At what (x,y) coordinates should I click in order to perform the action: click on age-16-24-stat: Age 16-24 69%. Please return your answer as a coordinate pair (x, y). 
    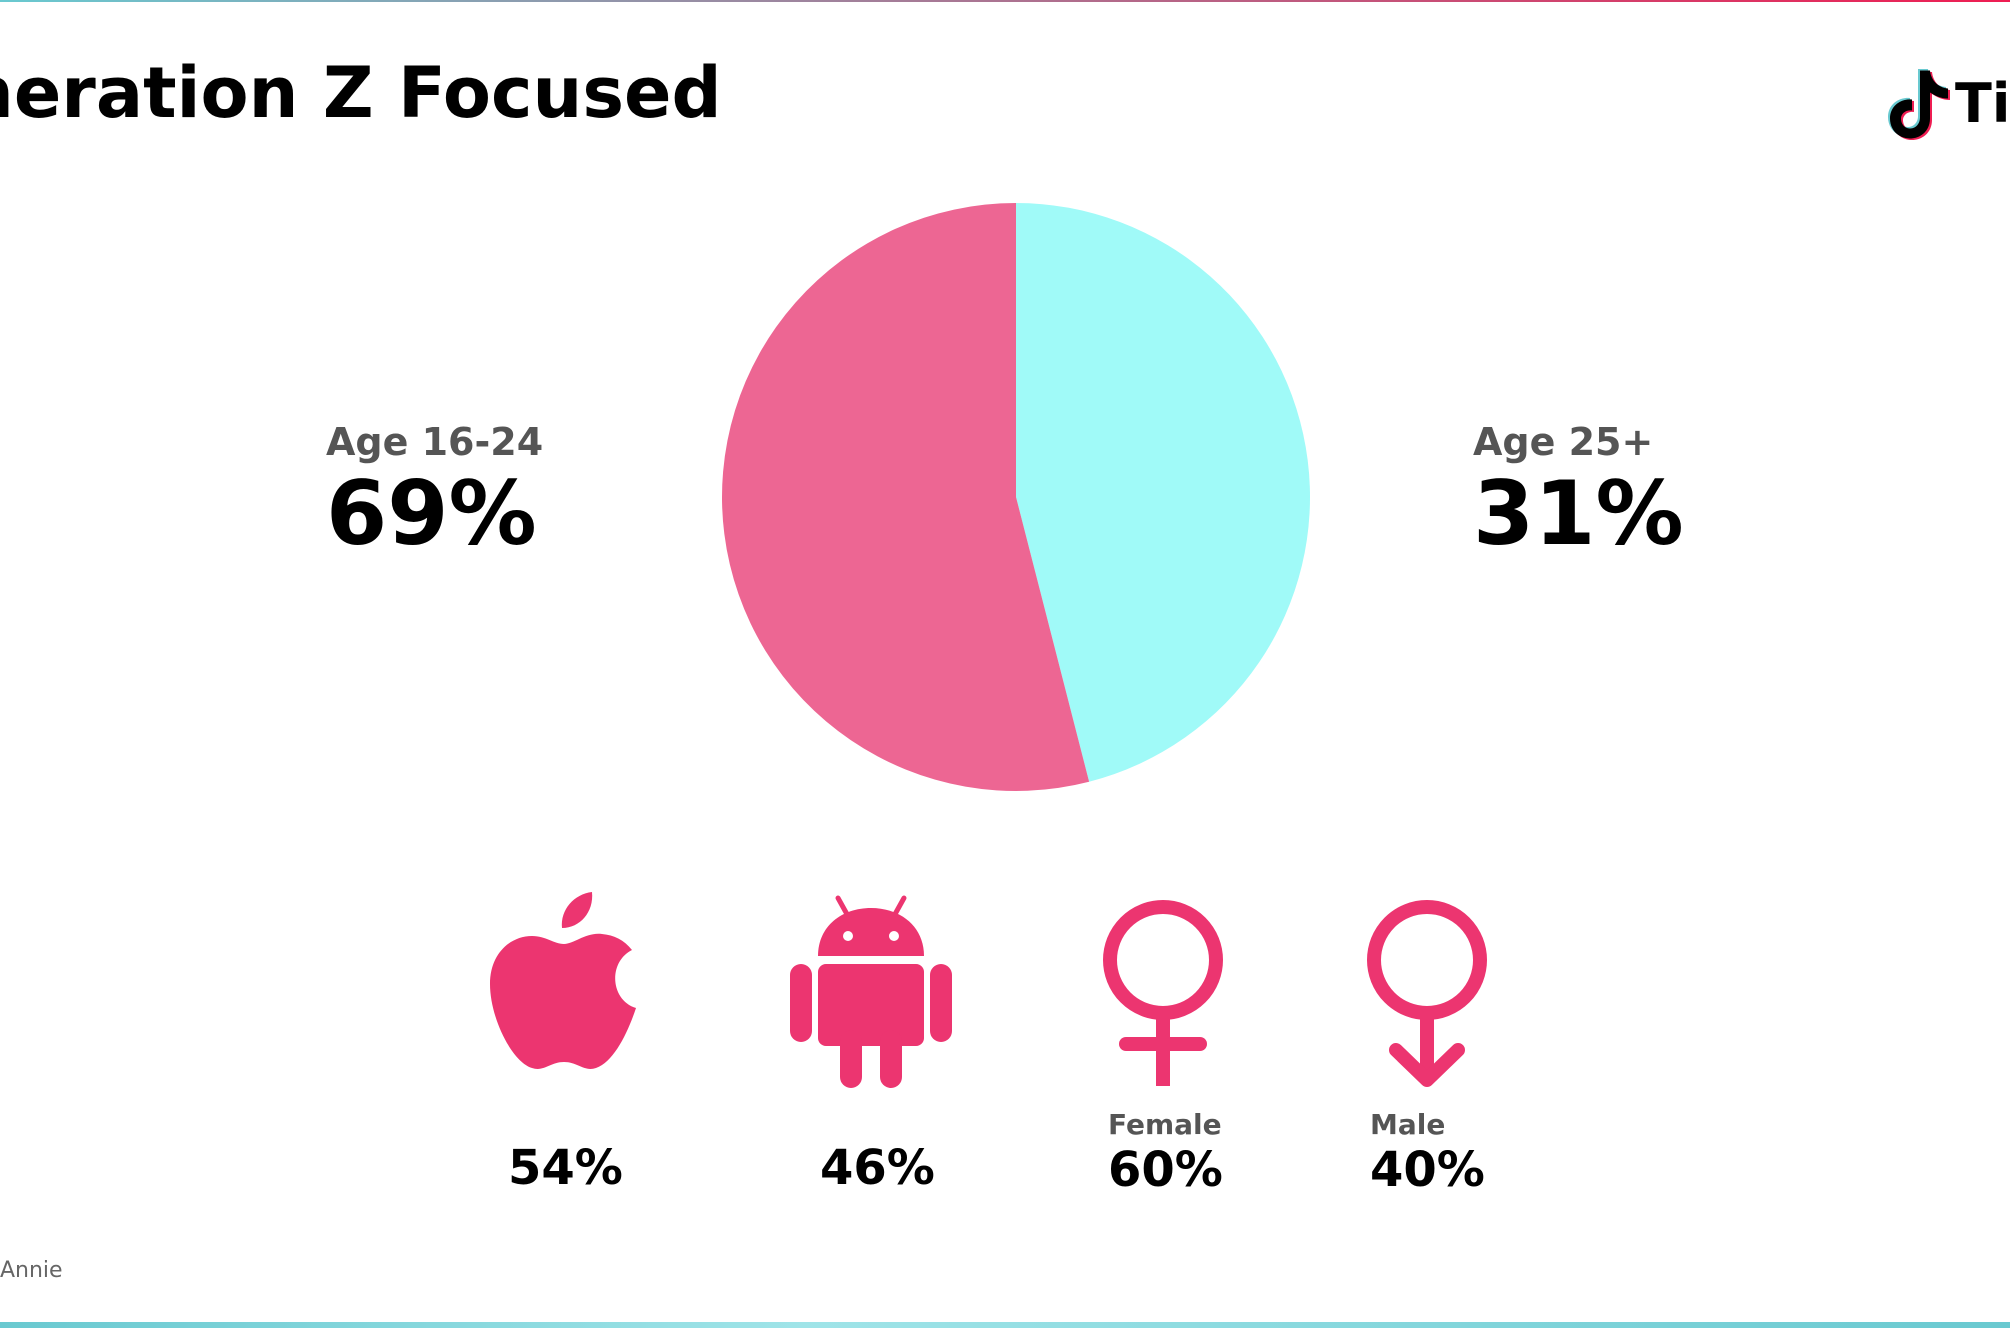
    Looking at the image, I should click on (434, 492).